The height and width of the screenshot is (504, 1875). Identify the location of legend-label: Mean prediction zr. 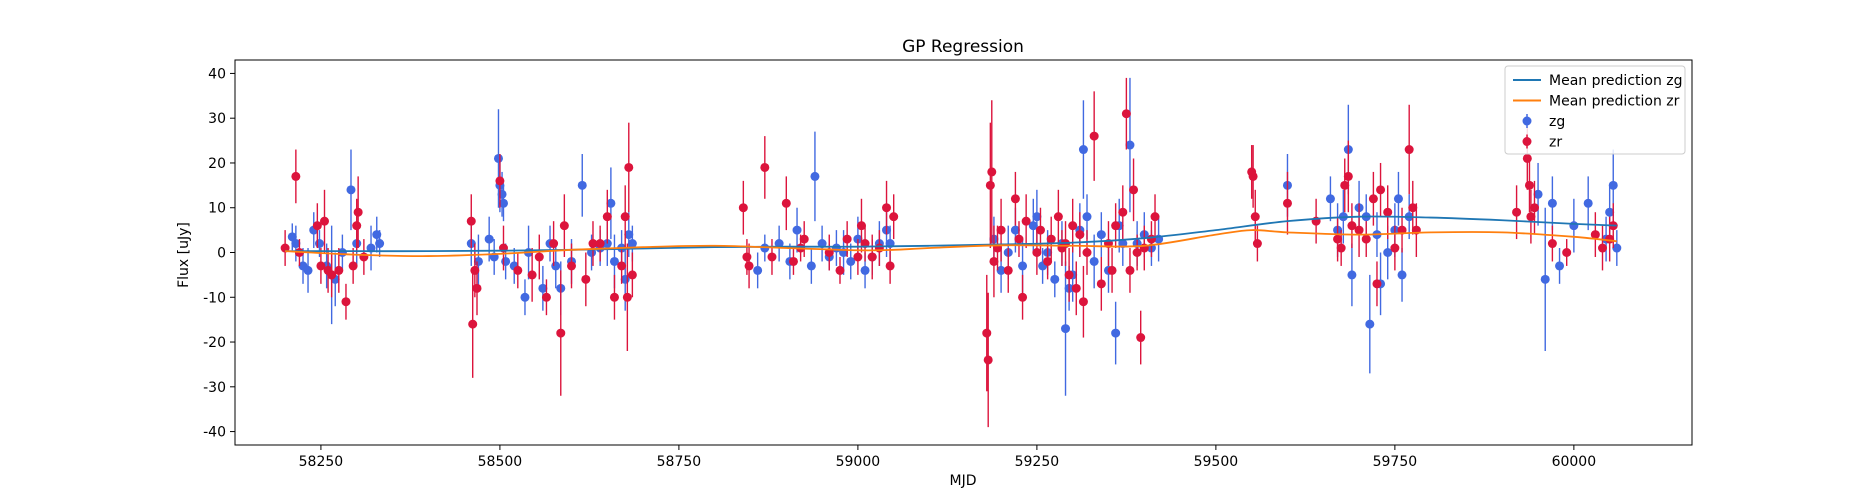
(1614, 102).